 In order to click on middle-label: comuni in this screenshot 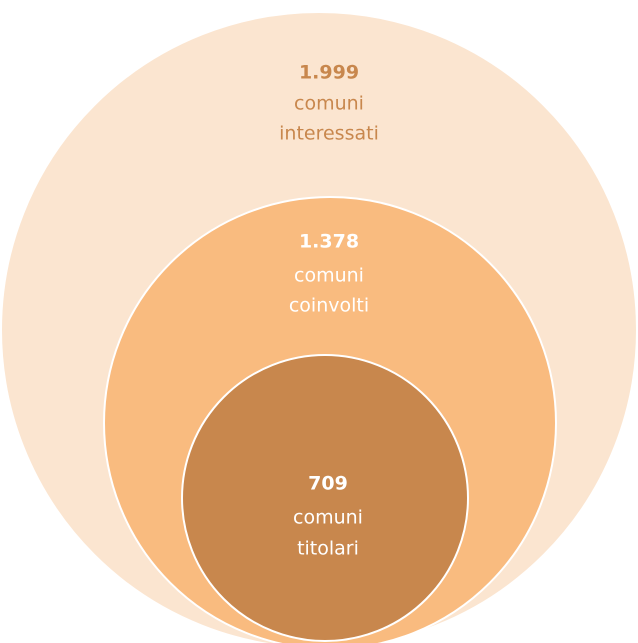, I will do `click(329, 276)`.